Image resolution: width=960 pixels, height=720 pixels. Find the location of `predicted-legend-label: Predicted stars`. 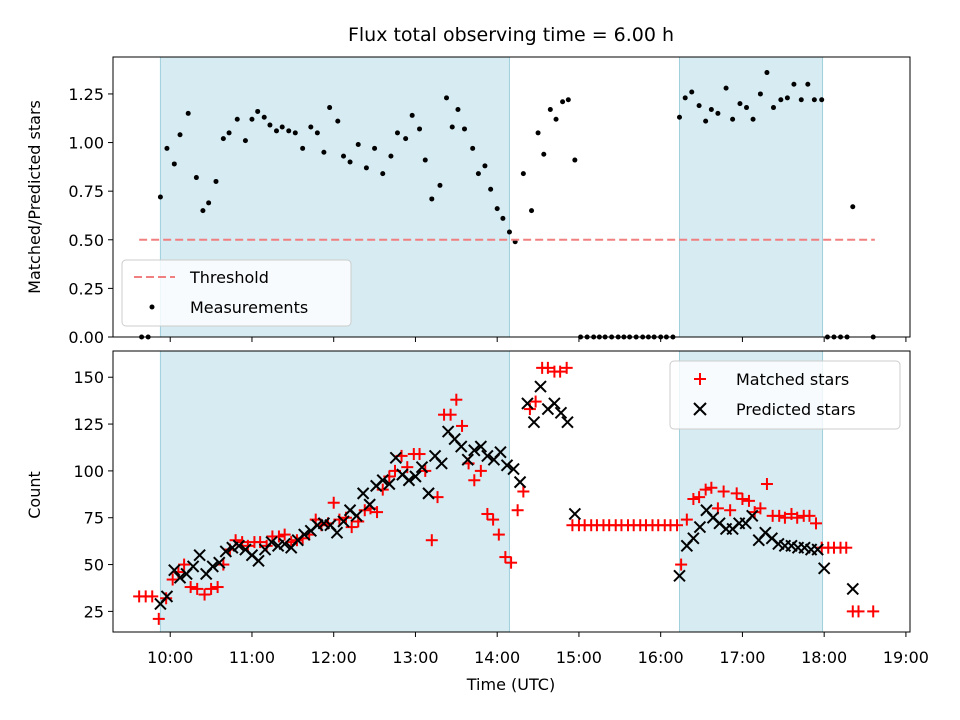

predicted-legend-label: Predicted stars is located at coordinates (796, 409).